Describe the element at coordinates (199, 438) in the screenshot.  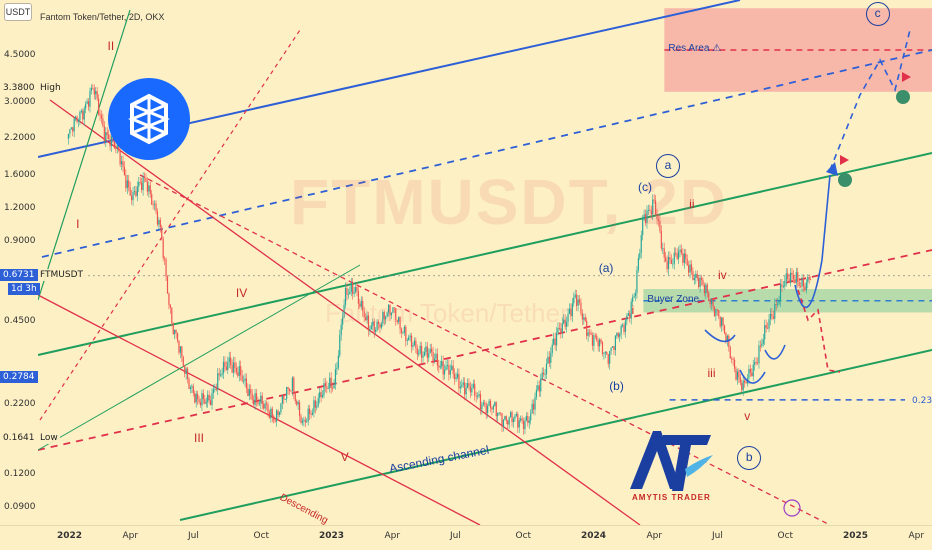
I see `wave-label: III` at that location.